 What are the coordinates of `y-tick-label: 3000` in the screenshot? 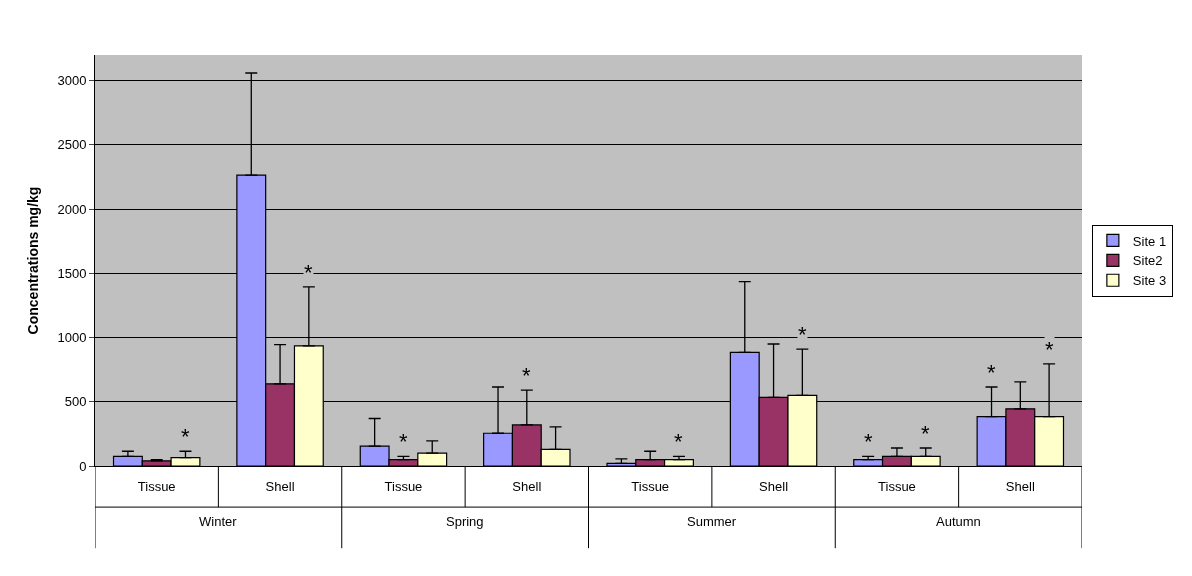 It's located at (72, 81).